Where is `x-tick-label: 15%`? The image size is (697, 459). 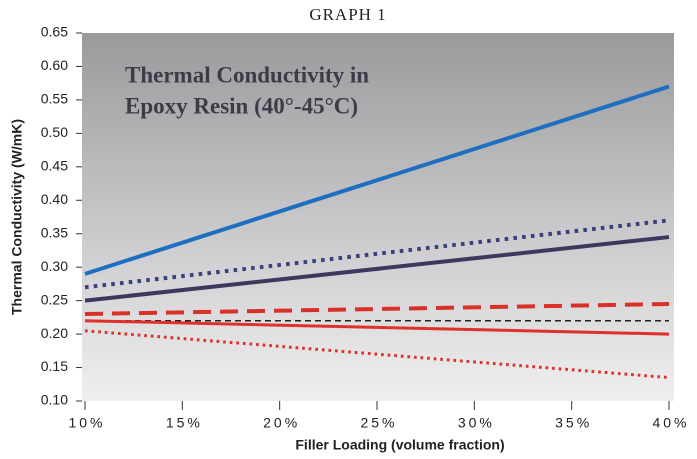 x-tick-label: 15% is located at coordinates (184, 423).